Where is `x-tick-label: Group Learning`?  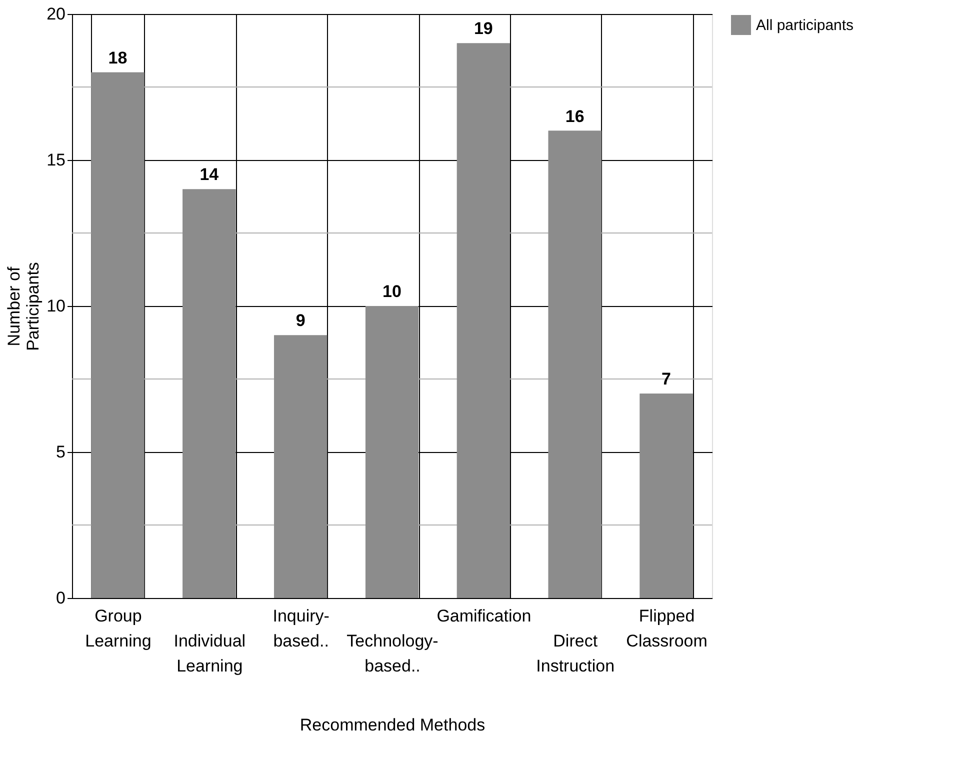
x-tick-label: Group Learning is located at coordinates (118, 628).